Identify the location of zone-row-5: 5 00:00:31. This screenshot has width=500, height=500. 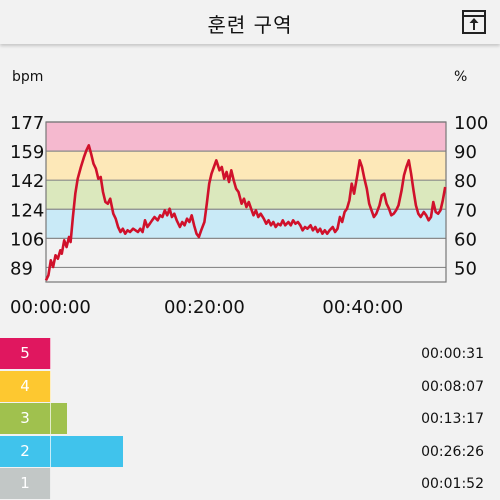
(250, 354).